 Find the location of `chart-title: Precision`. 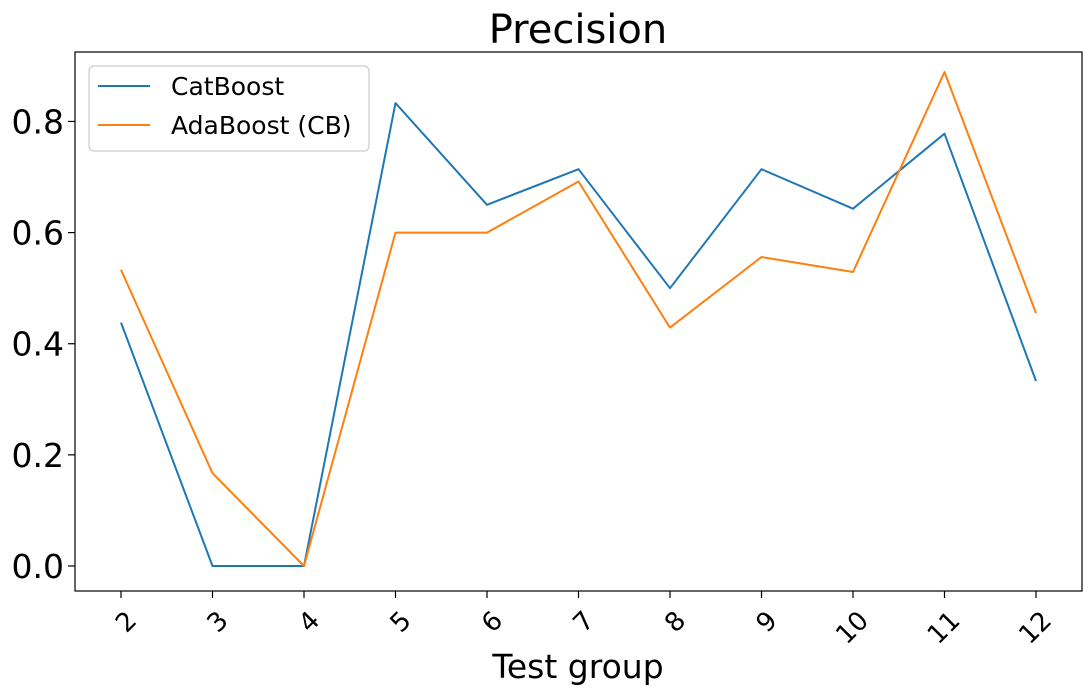

chart-title: Precision is located at coordinates (578, 30).